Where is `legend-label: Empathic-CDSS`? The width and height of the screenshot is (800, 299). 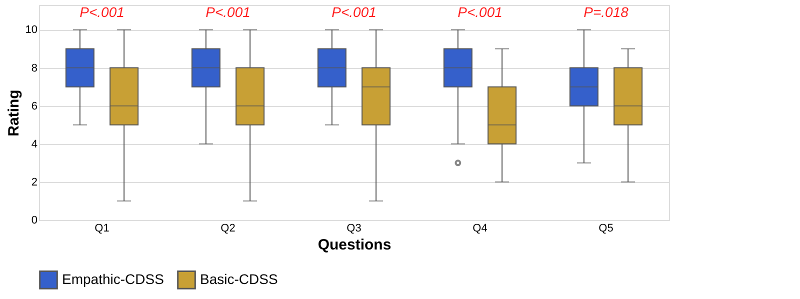
legend-label: Empathic-CDSS is located at coordinates (113, 278).